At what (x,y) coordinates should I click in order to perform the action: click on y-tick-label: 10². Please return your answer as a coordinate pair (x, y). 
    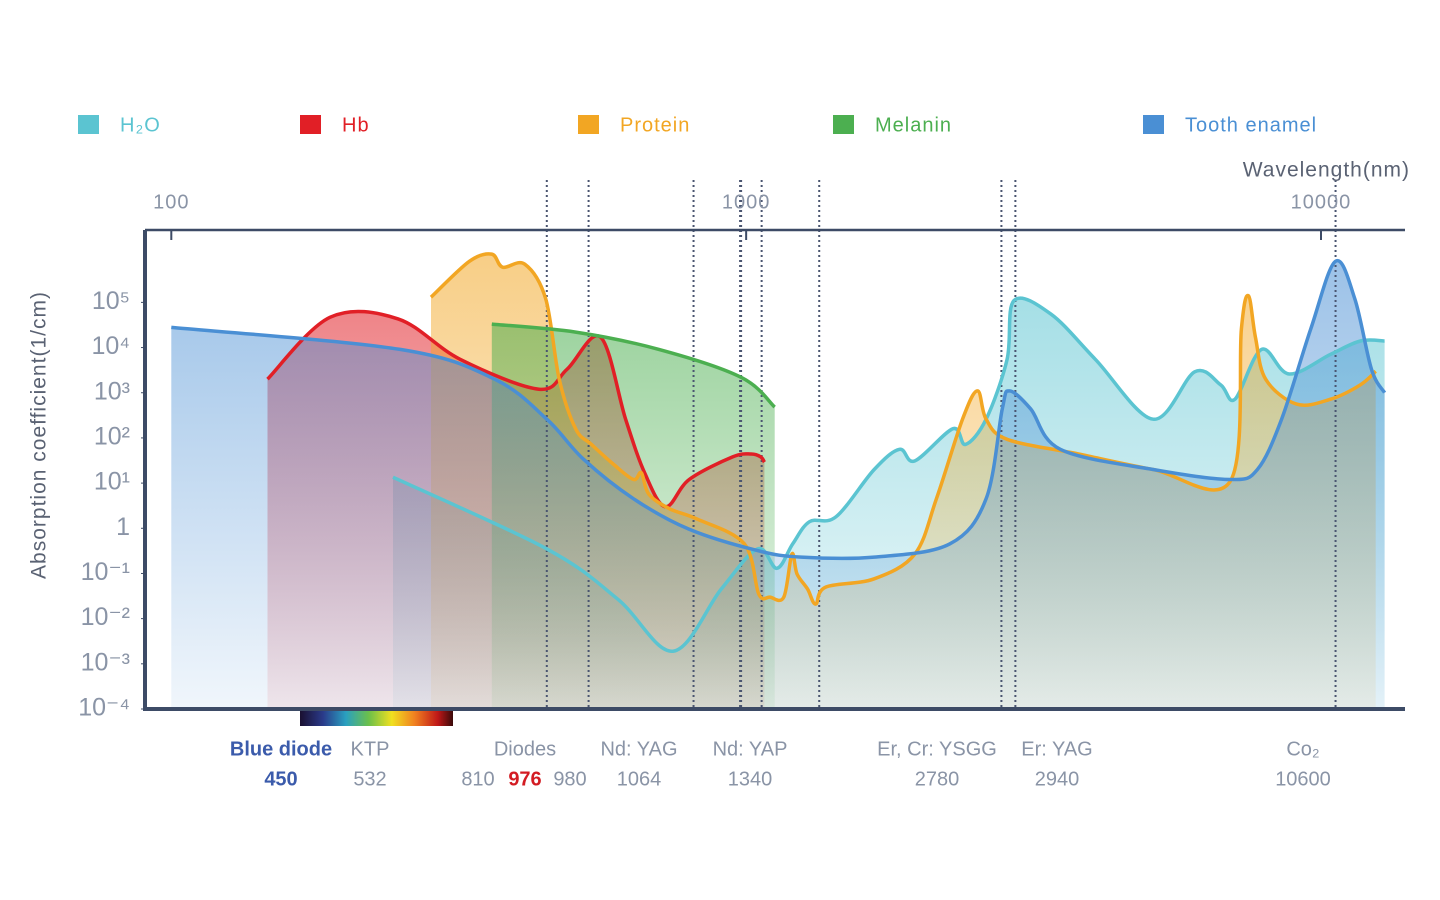
    Looking at the image, I should click on (112, 437).